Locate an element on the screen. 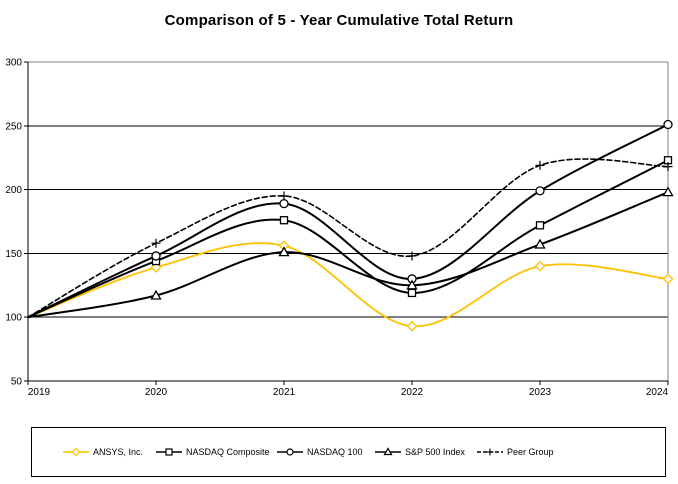 Image resolution: width=678 pixels, height=484 pixels. x-axis-label: 2019 is located at coordinates (39, 392).